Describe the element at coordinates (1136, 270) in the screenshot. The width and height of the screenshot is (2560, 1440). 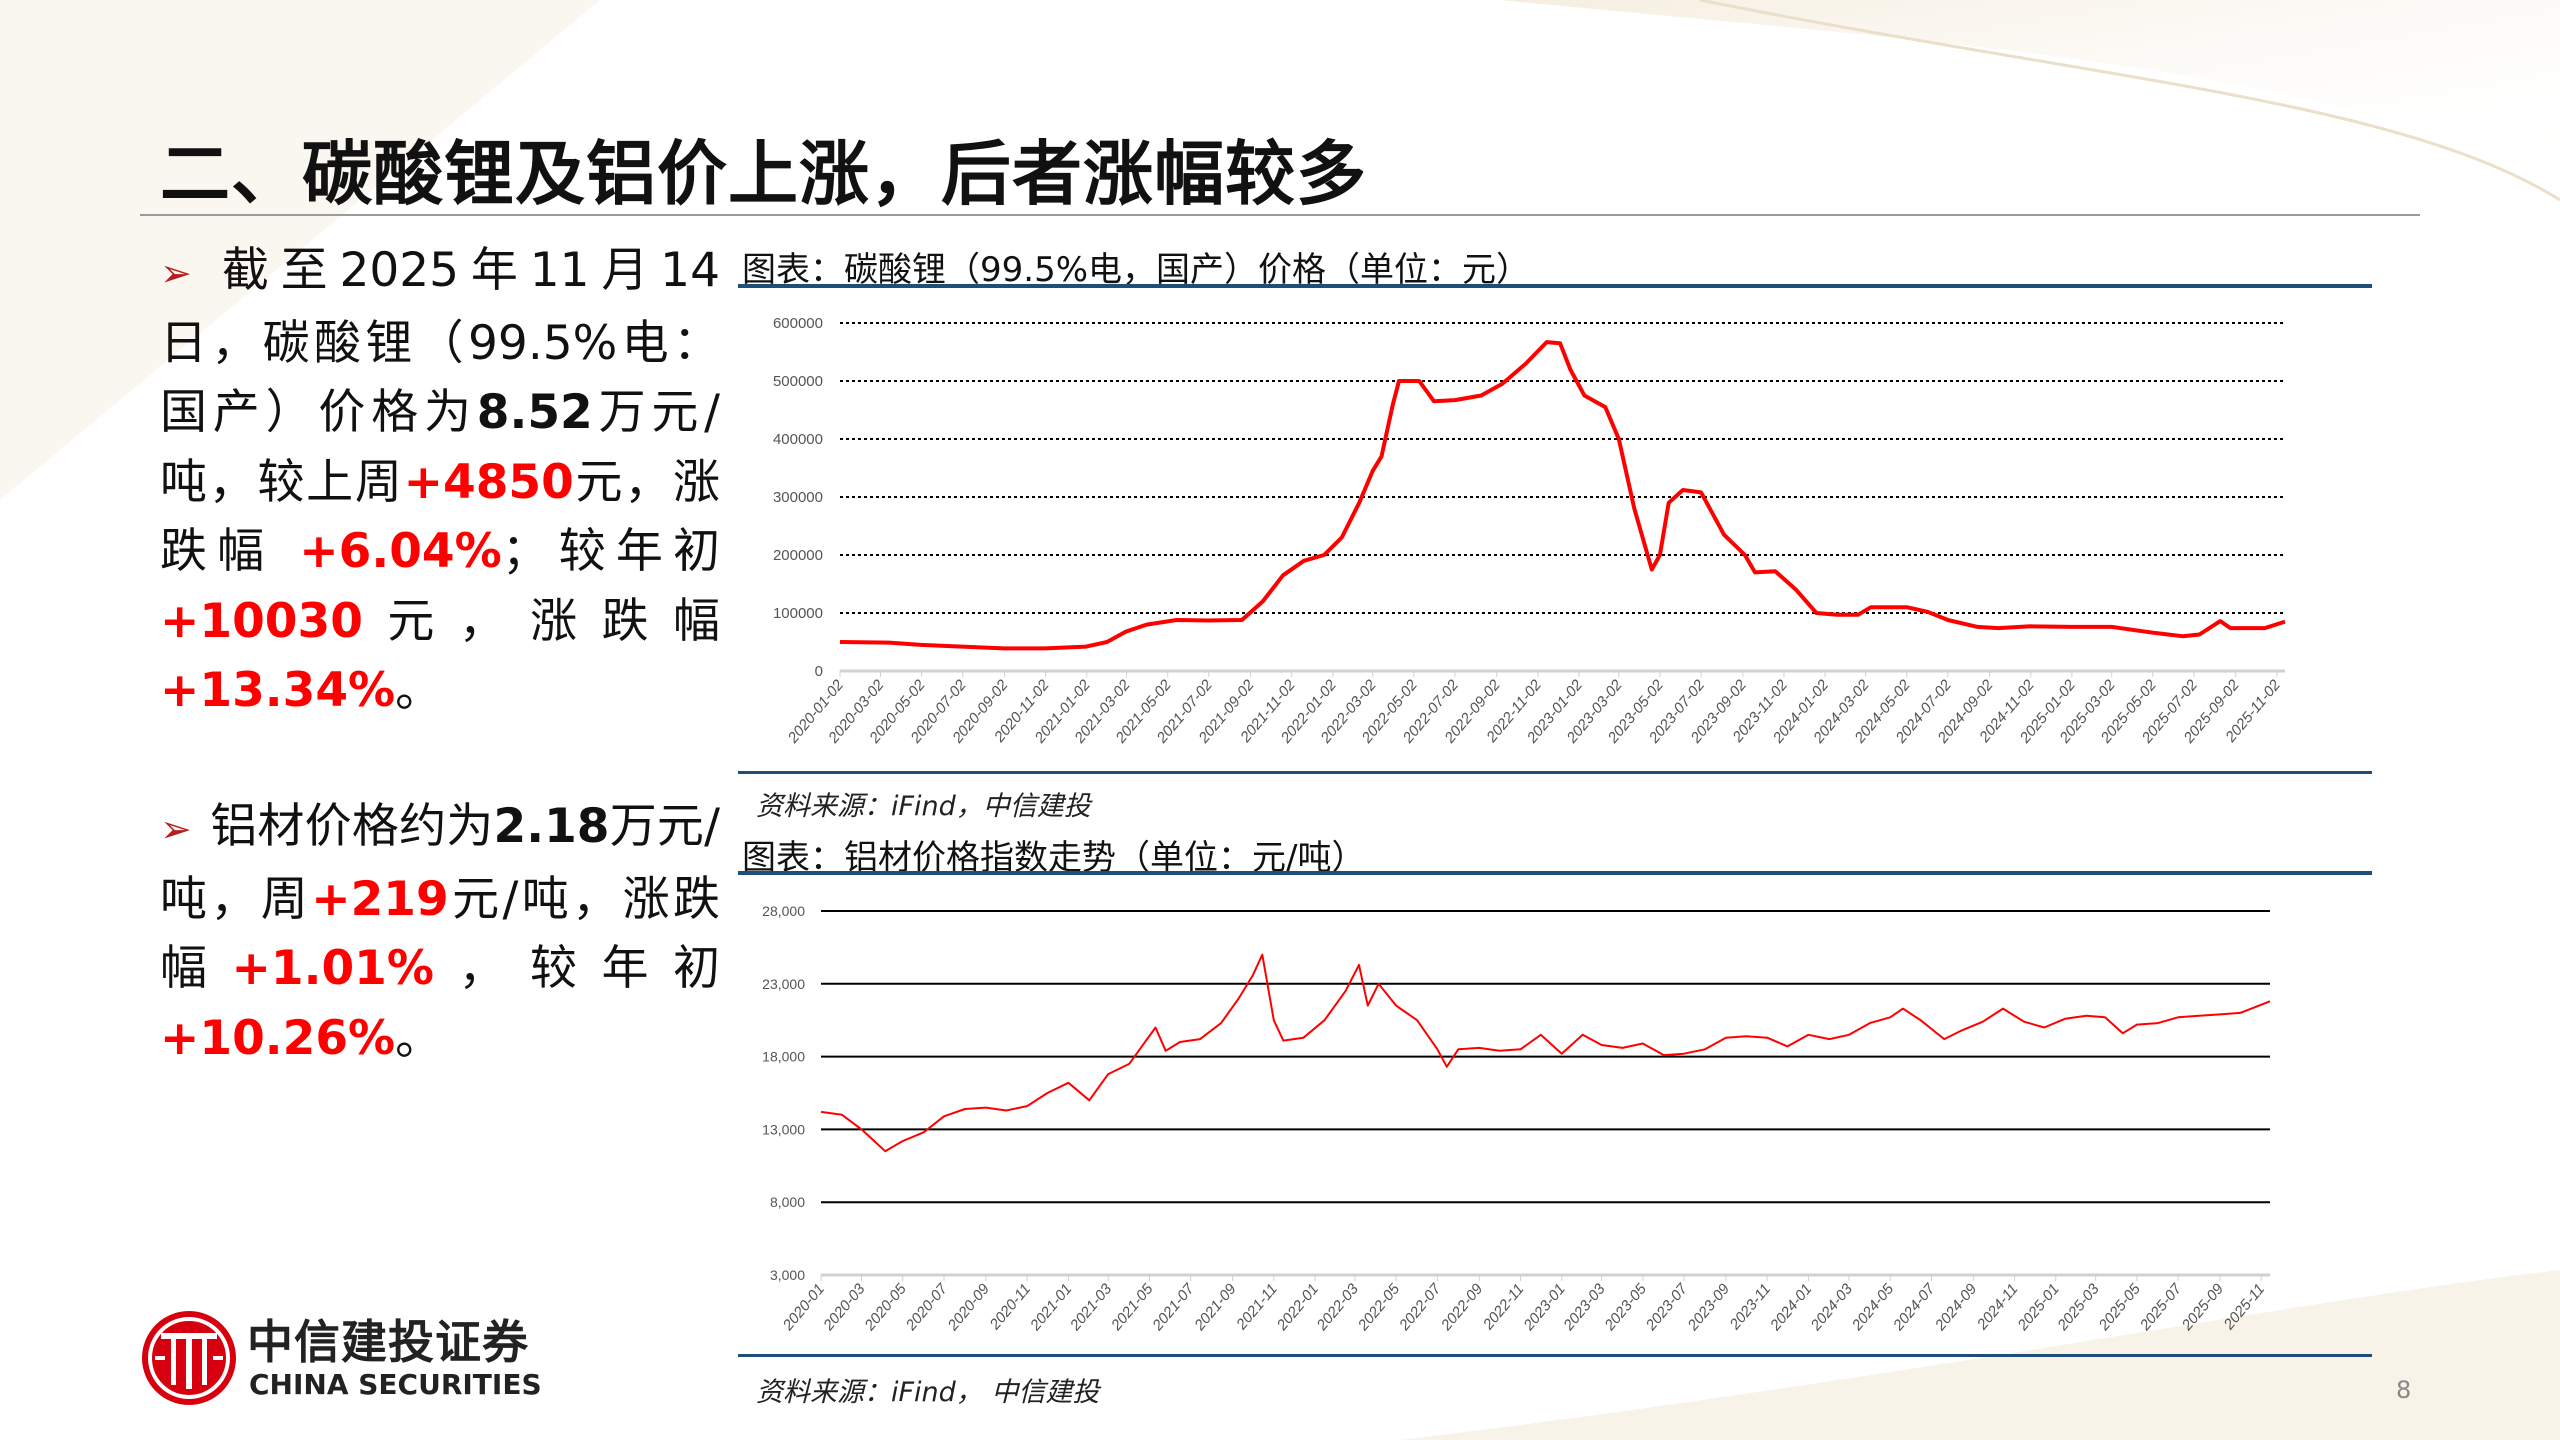
I see `chart-heading-lithium: 图表：碳酸锂（99.5%电，国产）价格（单位：元）` at that location.